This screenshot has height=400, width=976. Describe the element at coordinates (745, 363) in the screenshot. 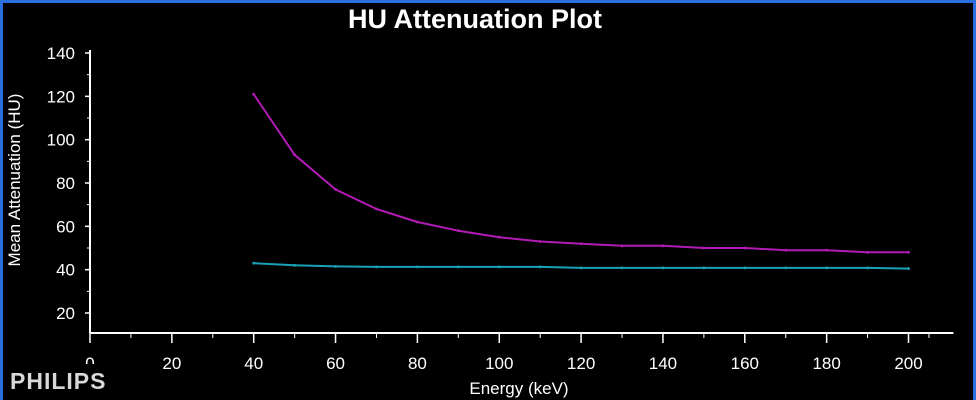

I see `x-tick-label: 160` at that location.